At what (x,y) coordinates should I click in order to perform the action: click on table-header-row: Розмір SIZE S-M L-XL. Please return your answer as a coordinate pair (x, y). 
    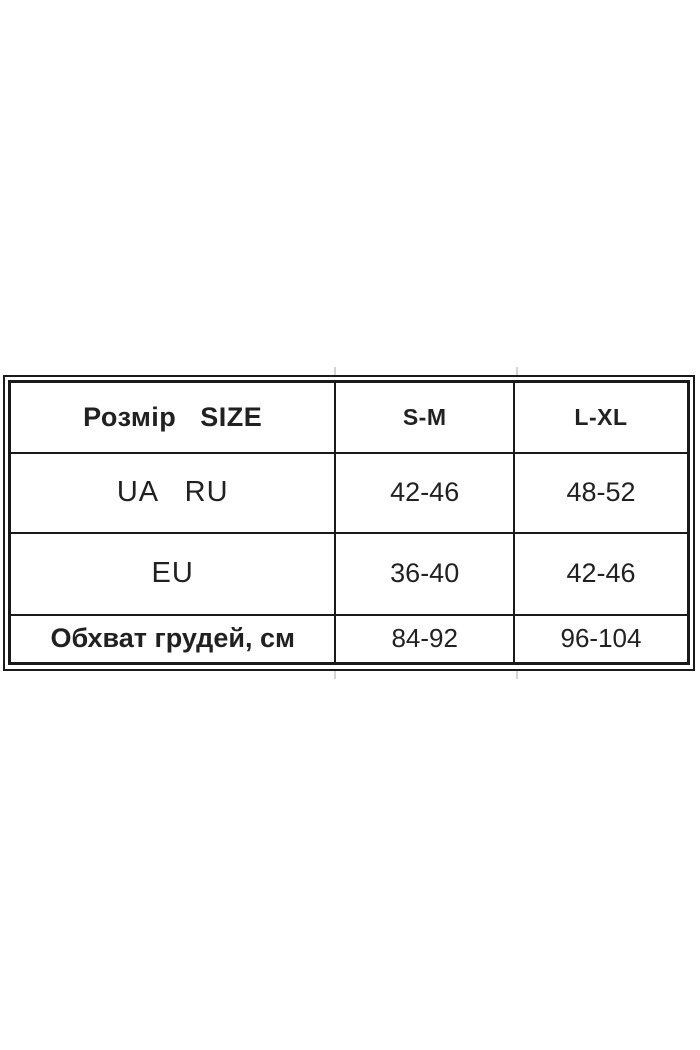
    Looking at the image, I should click on (349, 417).